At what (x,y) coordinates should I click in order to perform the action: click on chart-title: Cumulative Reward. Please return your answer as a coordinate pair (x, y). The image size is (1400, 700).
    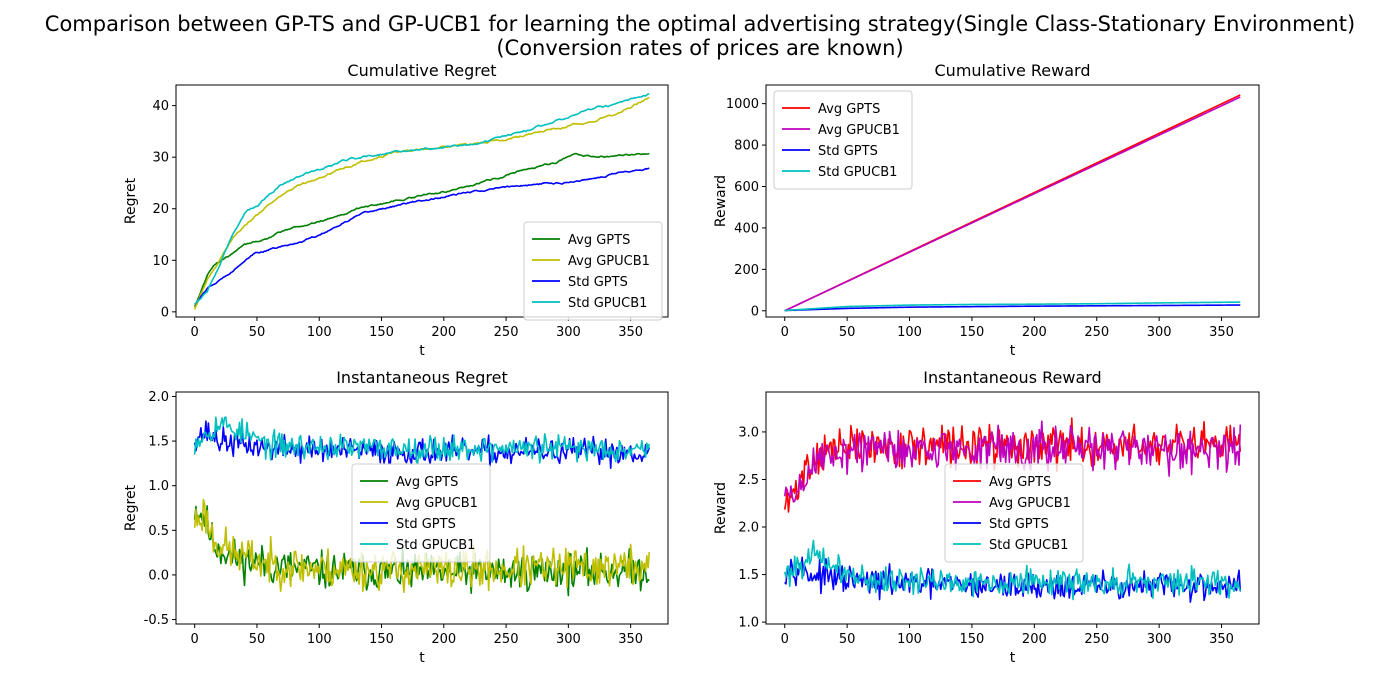
    Looking at the image, I should click on (1013, 70).